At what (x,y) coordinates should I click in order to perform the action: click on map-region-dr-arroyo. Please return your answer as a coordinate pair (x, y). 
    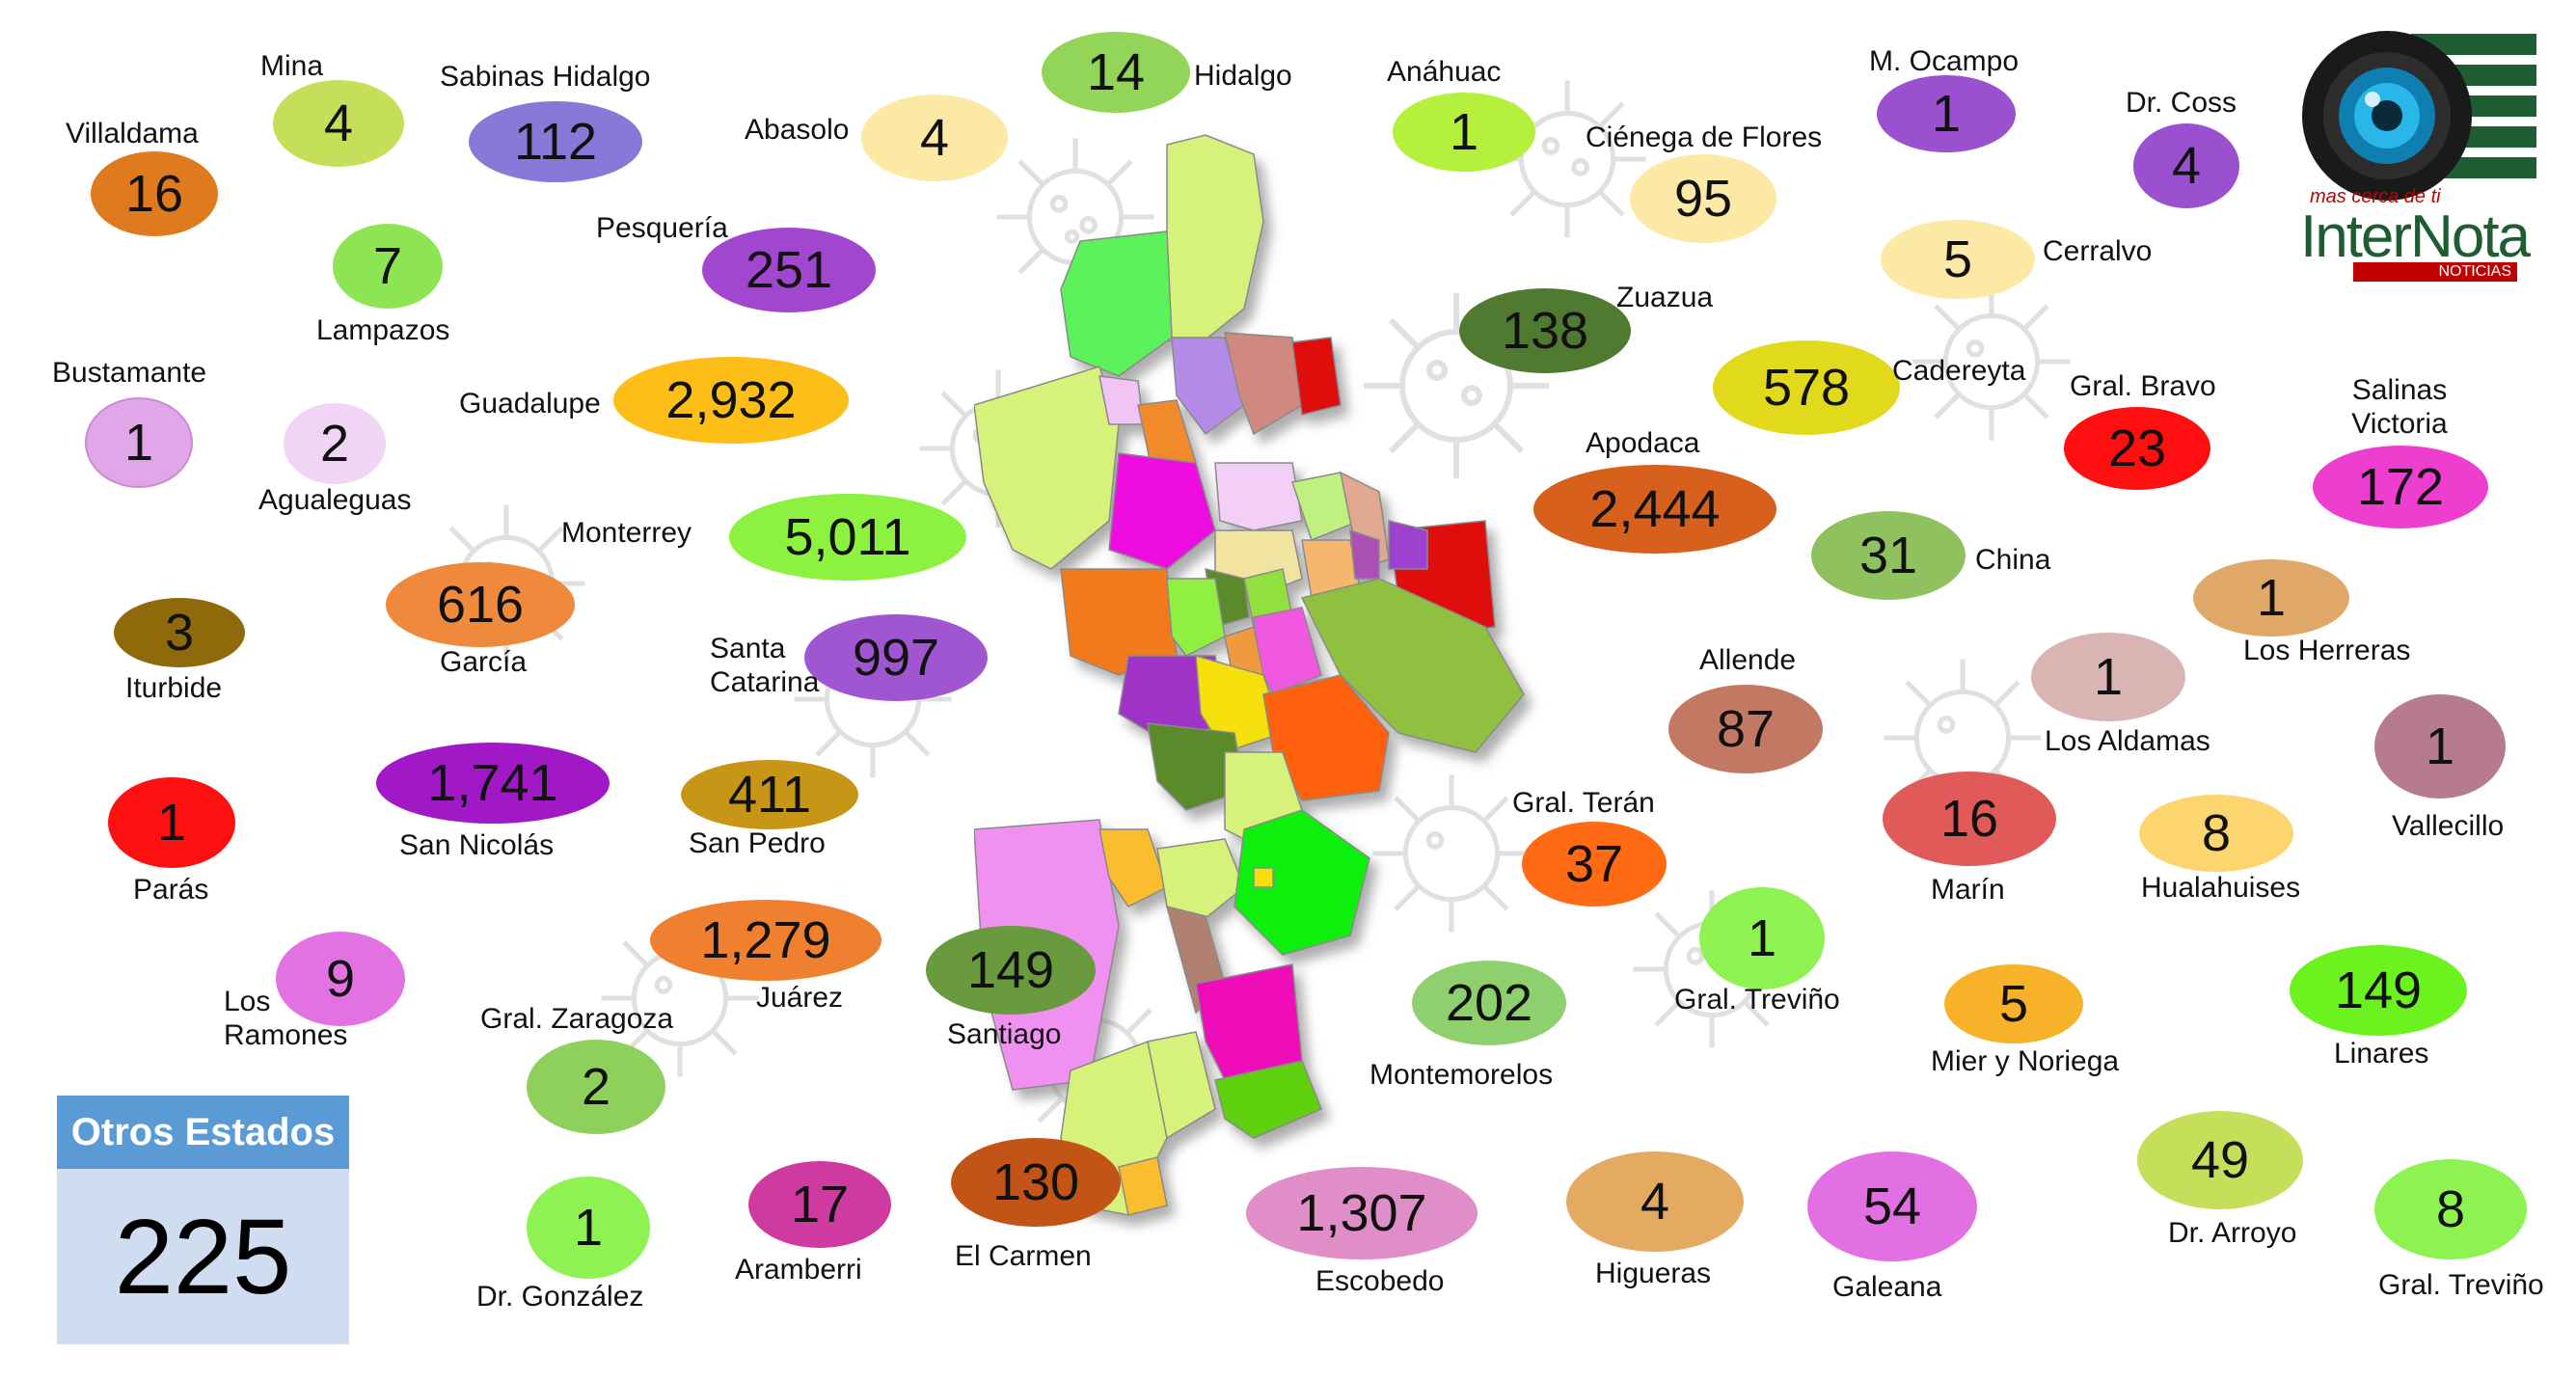
    Looking at the image, I should click on (1249, 1022).